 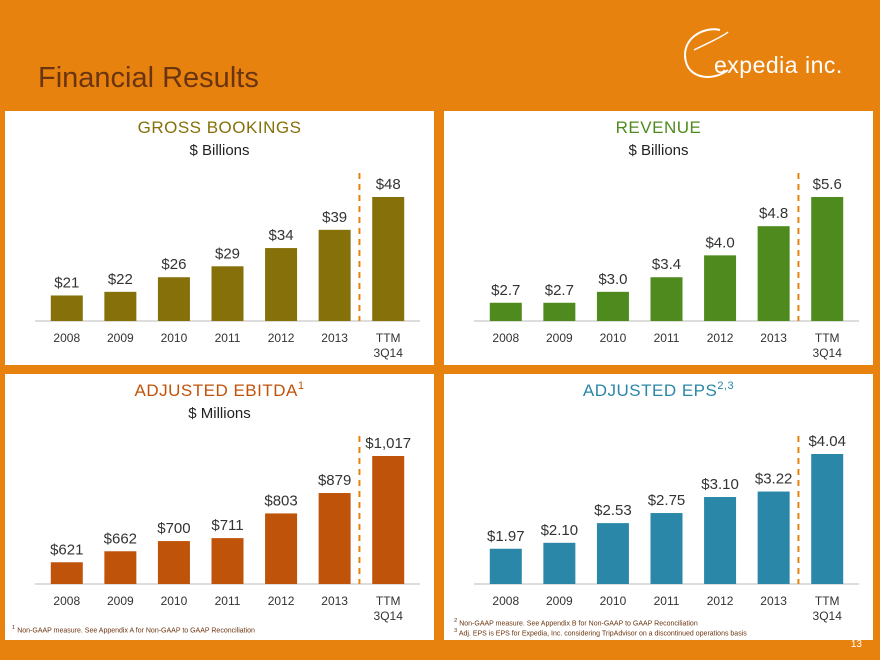 I want to click on adjusted-ebitda-data-label-2009: $662, so click(x=120, y=538).